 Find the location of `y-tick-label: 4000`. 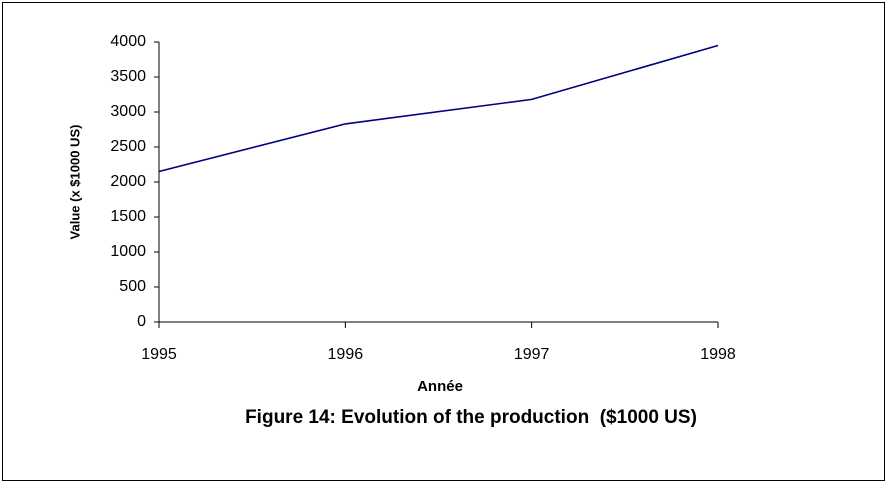

y-tick-label: 4000 is located at coordinates (128, 41).